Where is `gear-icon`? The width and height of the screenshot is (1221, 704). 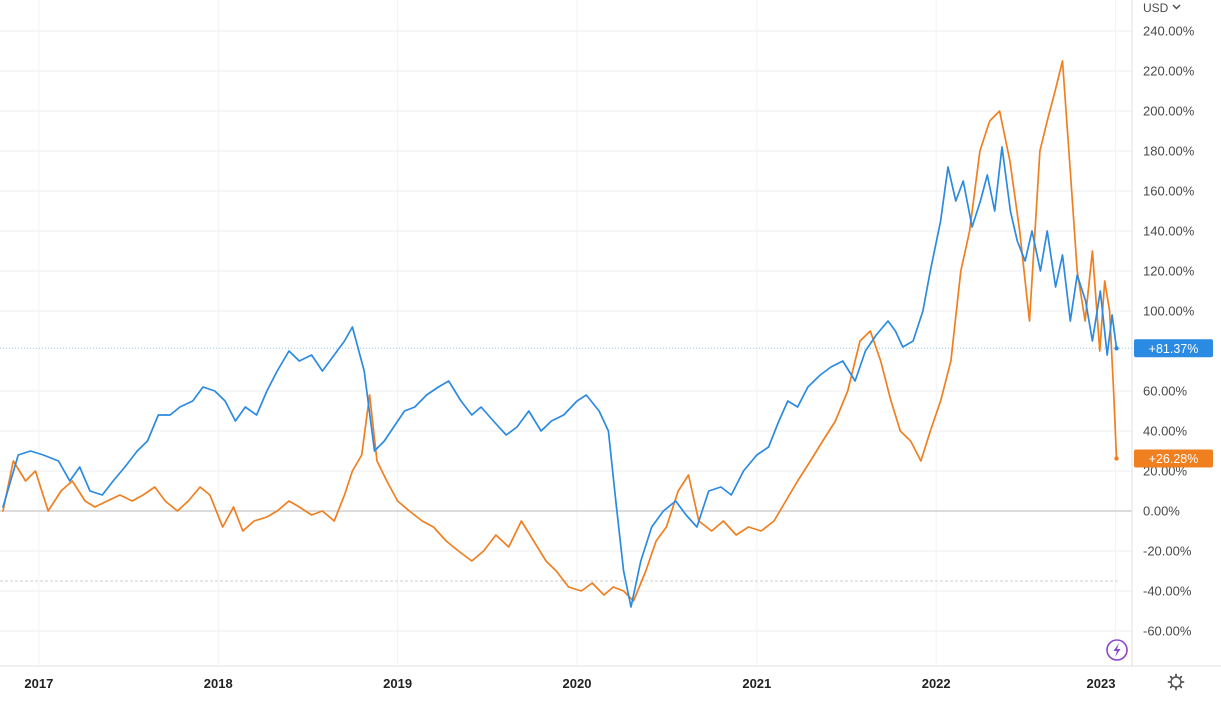
gear-icon is located at coordinates (1176, 682).